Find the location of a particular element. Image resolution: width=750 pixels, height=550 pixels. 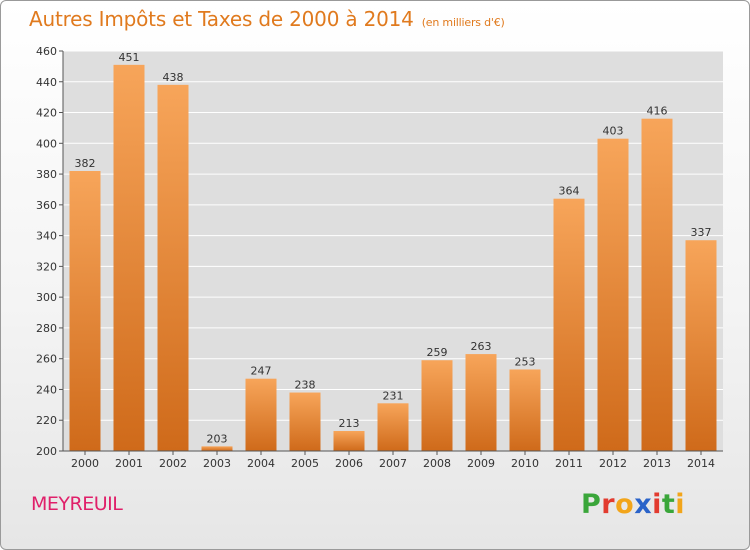

bar-2007 is located at coordinates (393, 427).